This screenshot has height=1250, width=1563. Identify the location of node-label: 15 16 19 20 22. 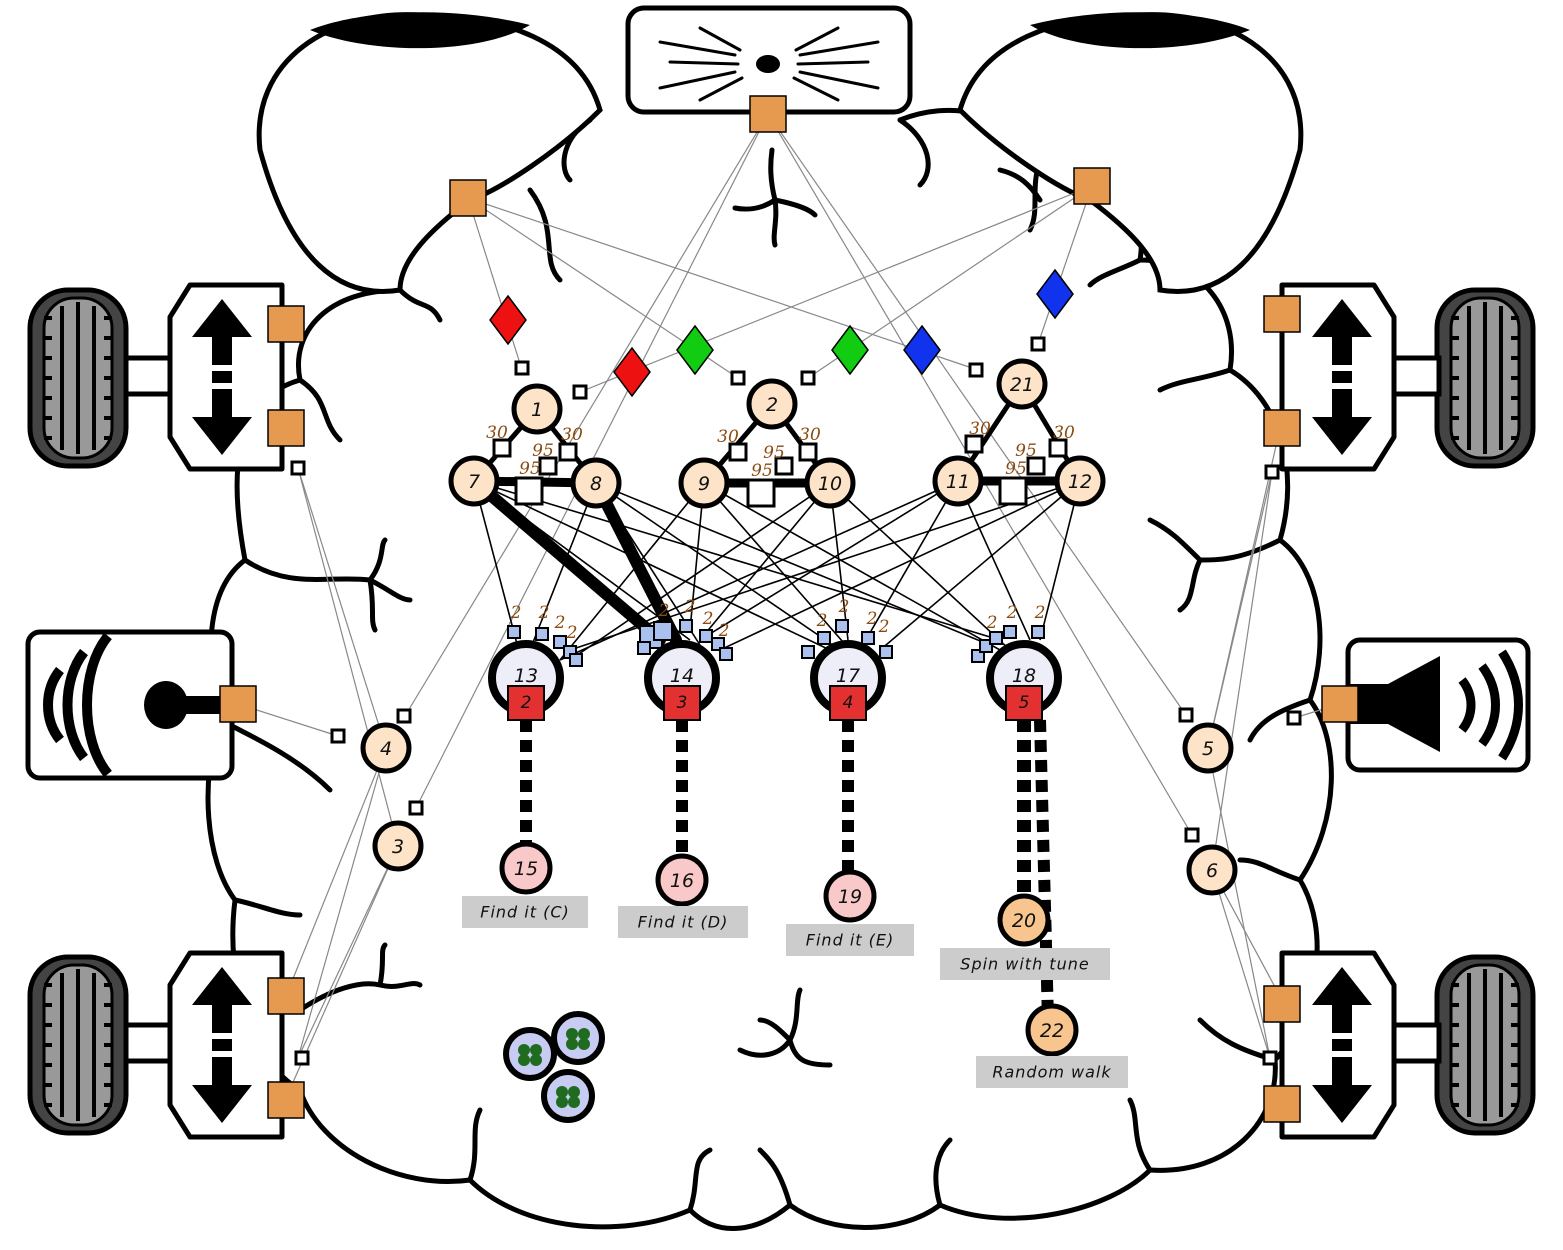
(789, 950).